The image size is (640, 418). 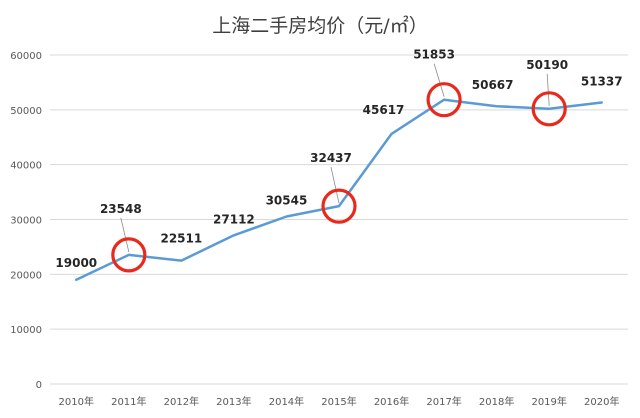 What do you see at coordinates (26, 111) in the screenshot?
I see `y-tick-label: 50000` at bounding box center [26, 111].